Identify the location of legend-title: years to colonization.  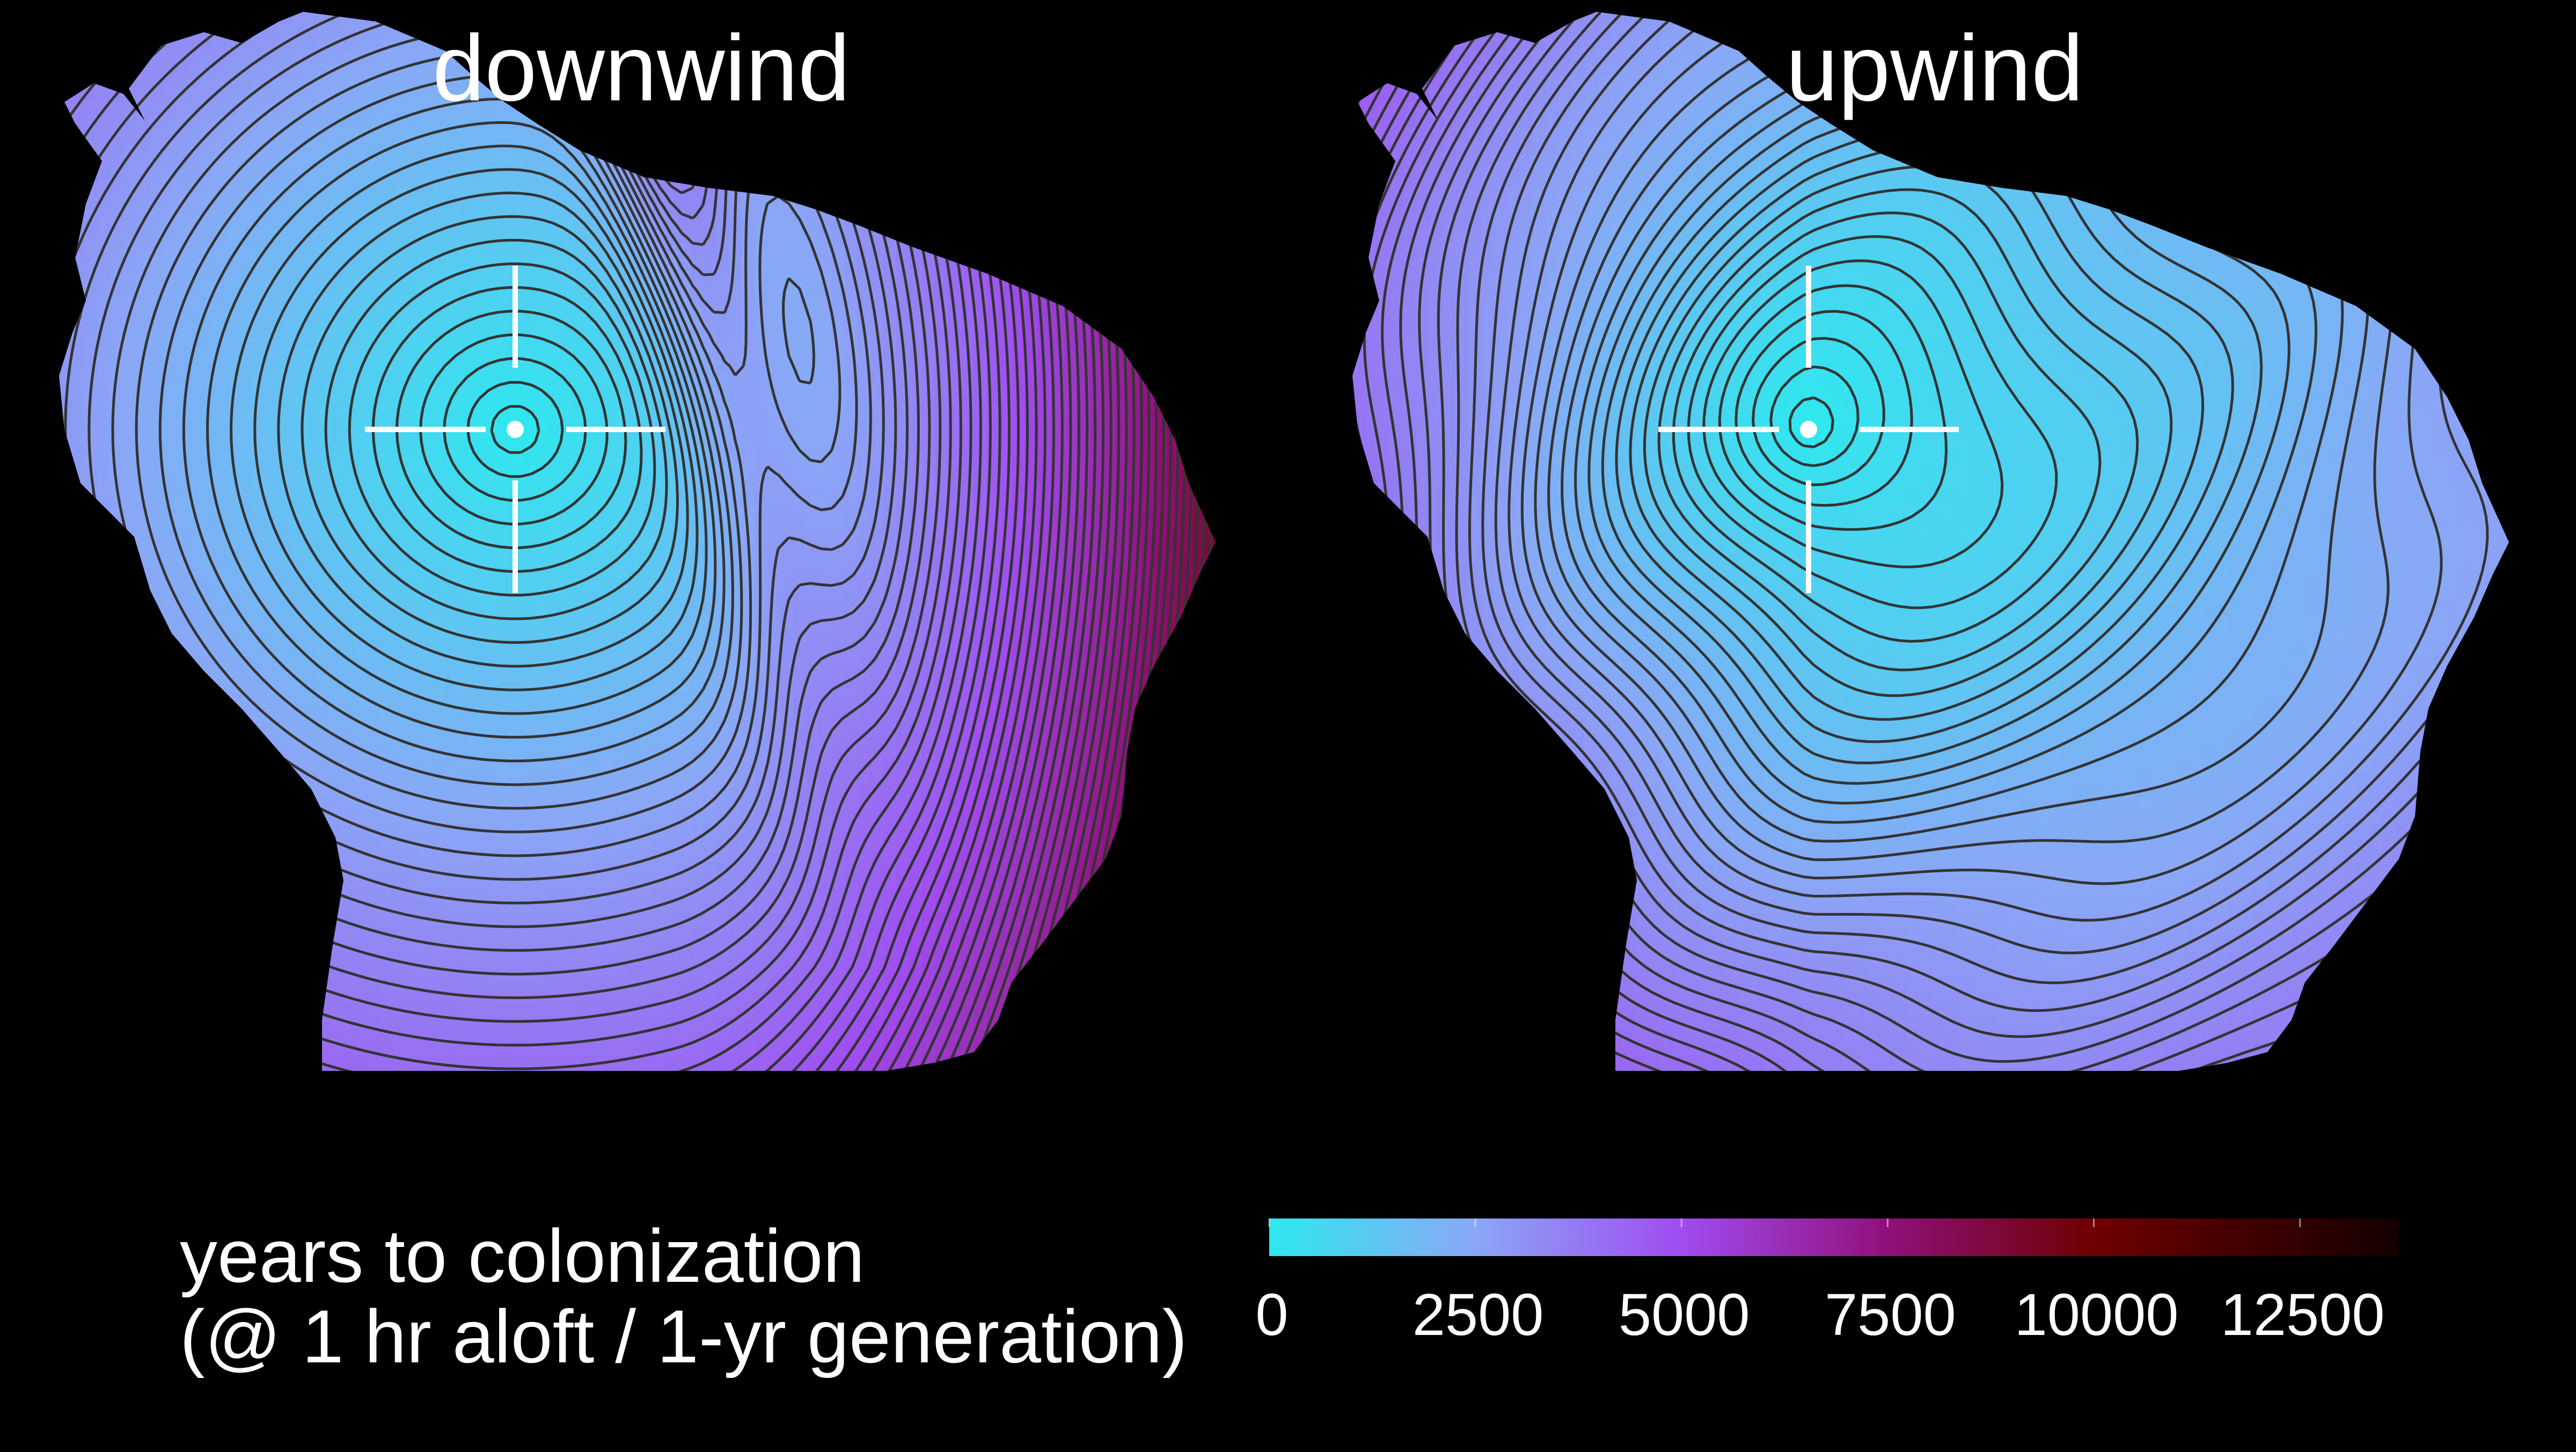
(522, 1256).